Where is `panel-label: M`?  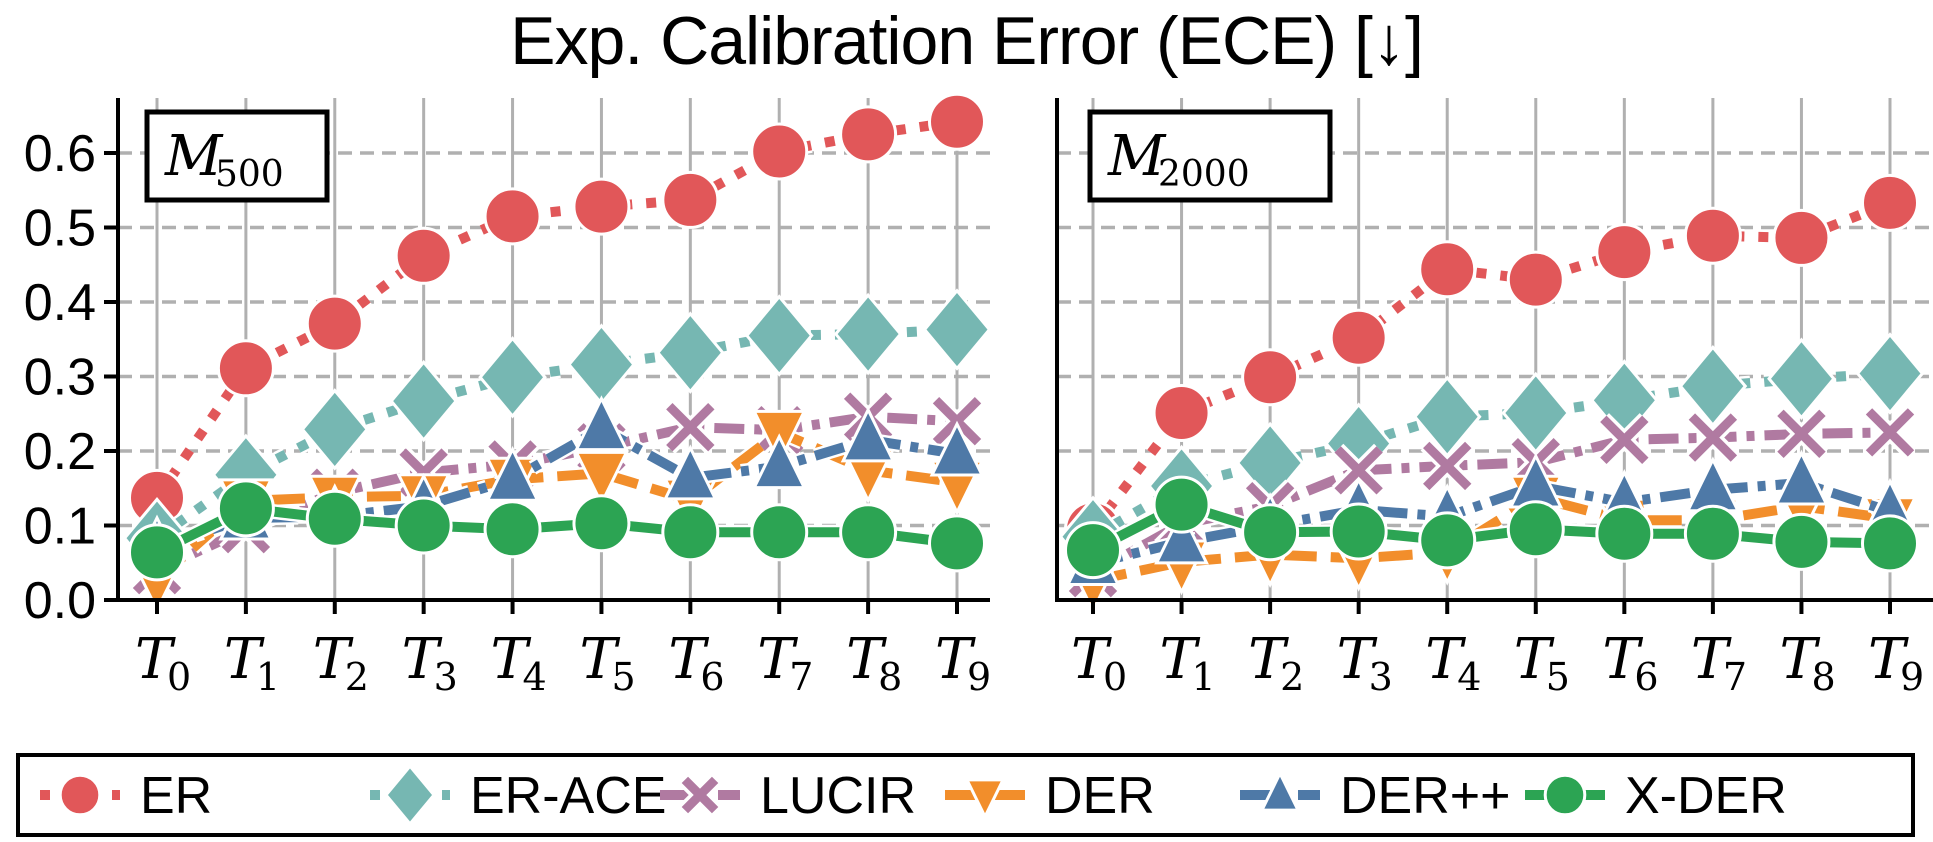 panel-label: M is located at coordinates (1137, 156).